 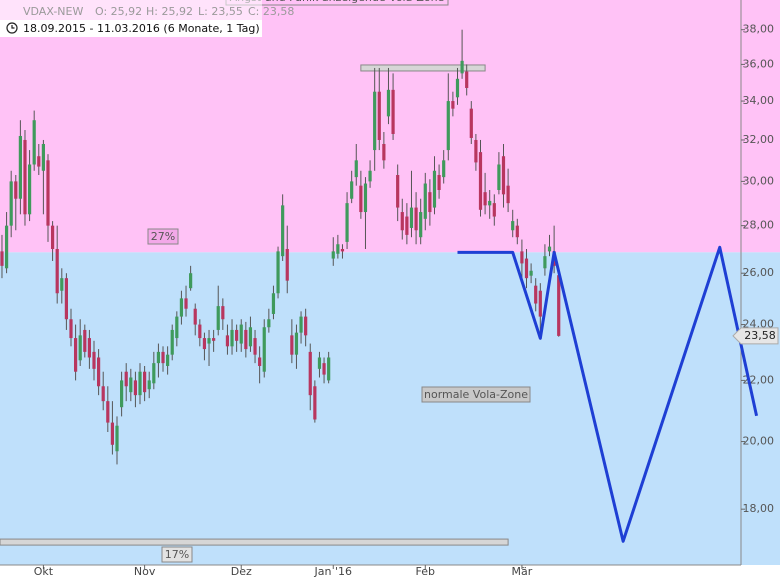 I want to click on symbol: VDAX-NEW, so click(x=53, y=11).